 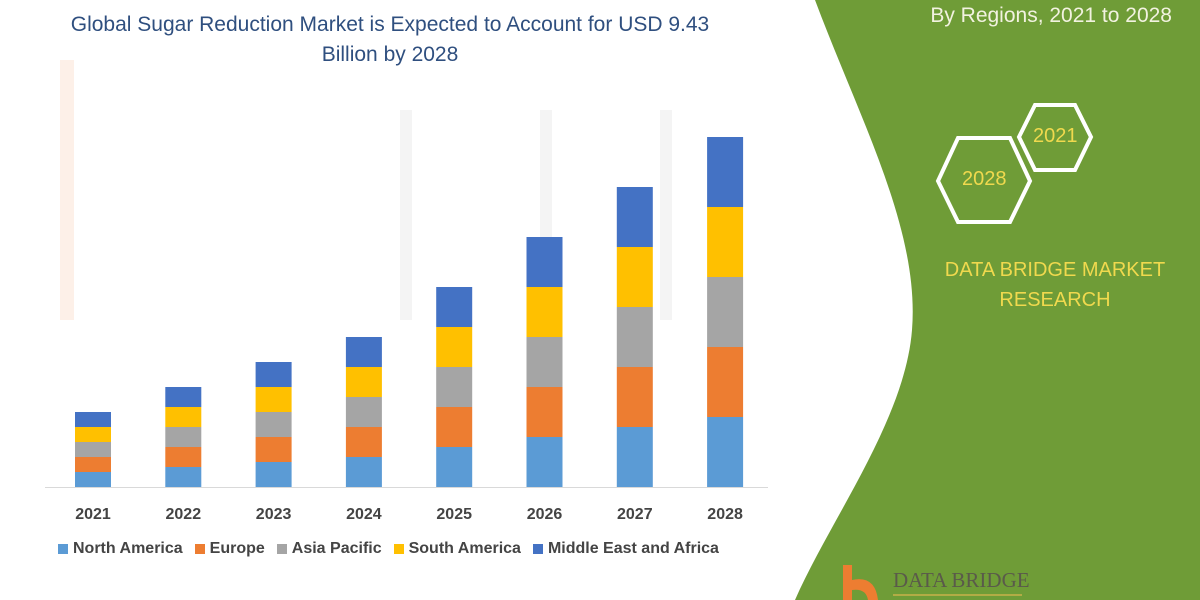 I want to click on legend-item-north-america: North America, so click(x=120, y=549).